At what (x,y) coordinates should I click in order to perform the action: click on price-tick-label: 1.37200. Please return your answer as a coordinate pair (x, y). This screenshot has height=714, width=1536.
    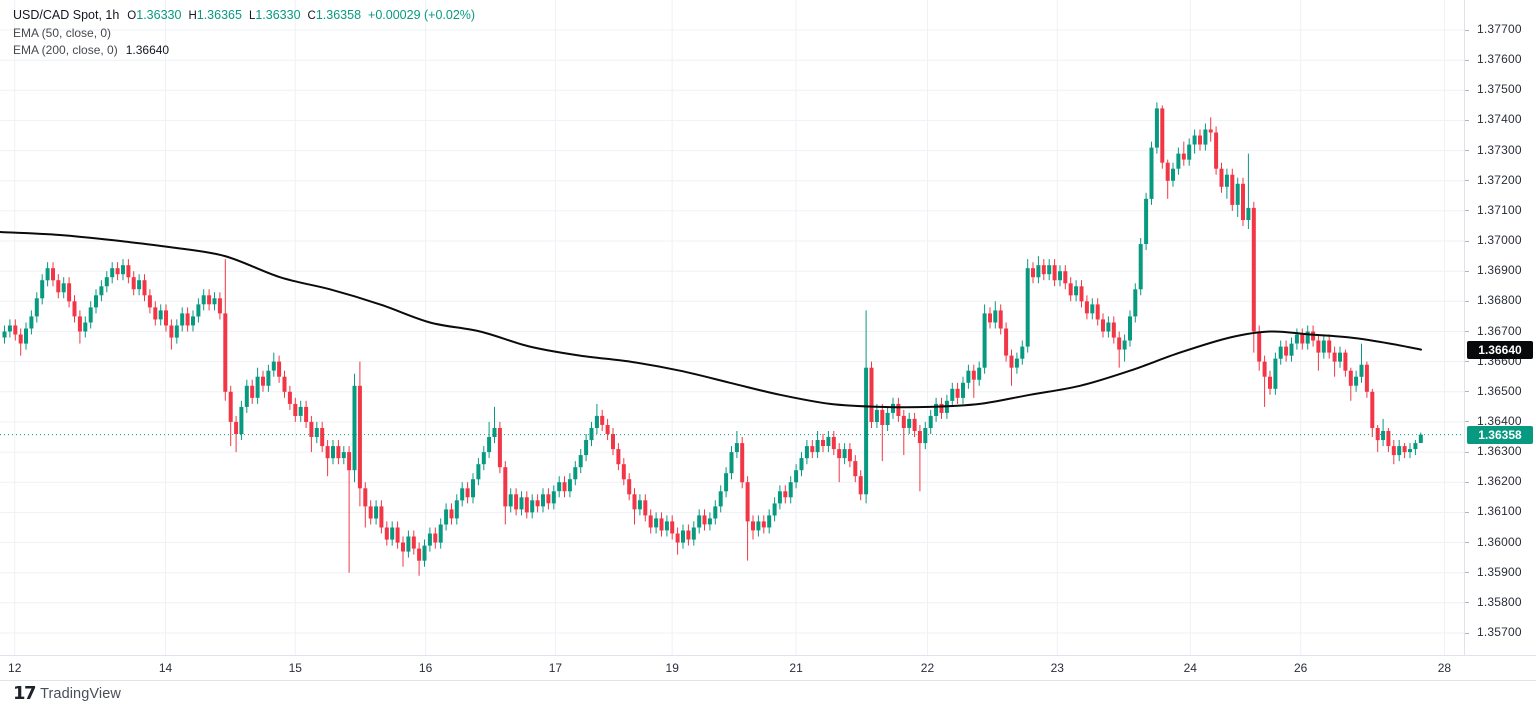
    Looking at the image, I should click on (1499, 179).